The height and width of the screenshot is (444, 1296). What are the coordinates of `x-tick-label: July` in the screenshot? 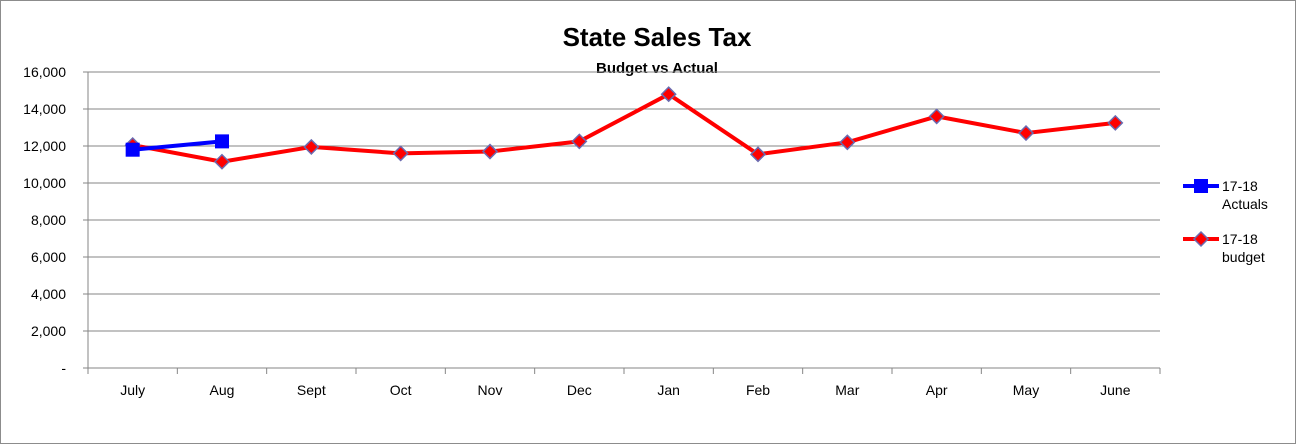 It's located at (132, 390).